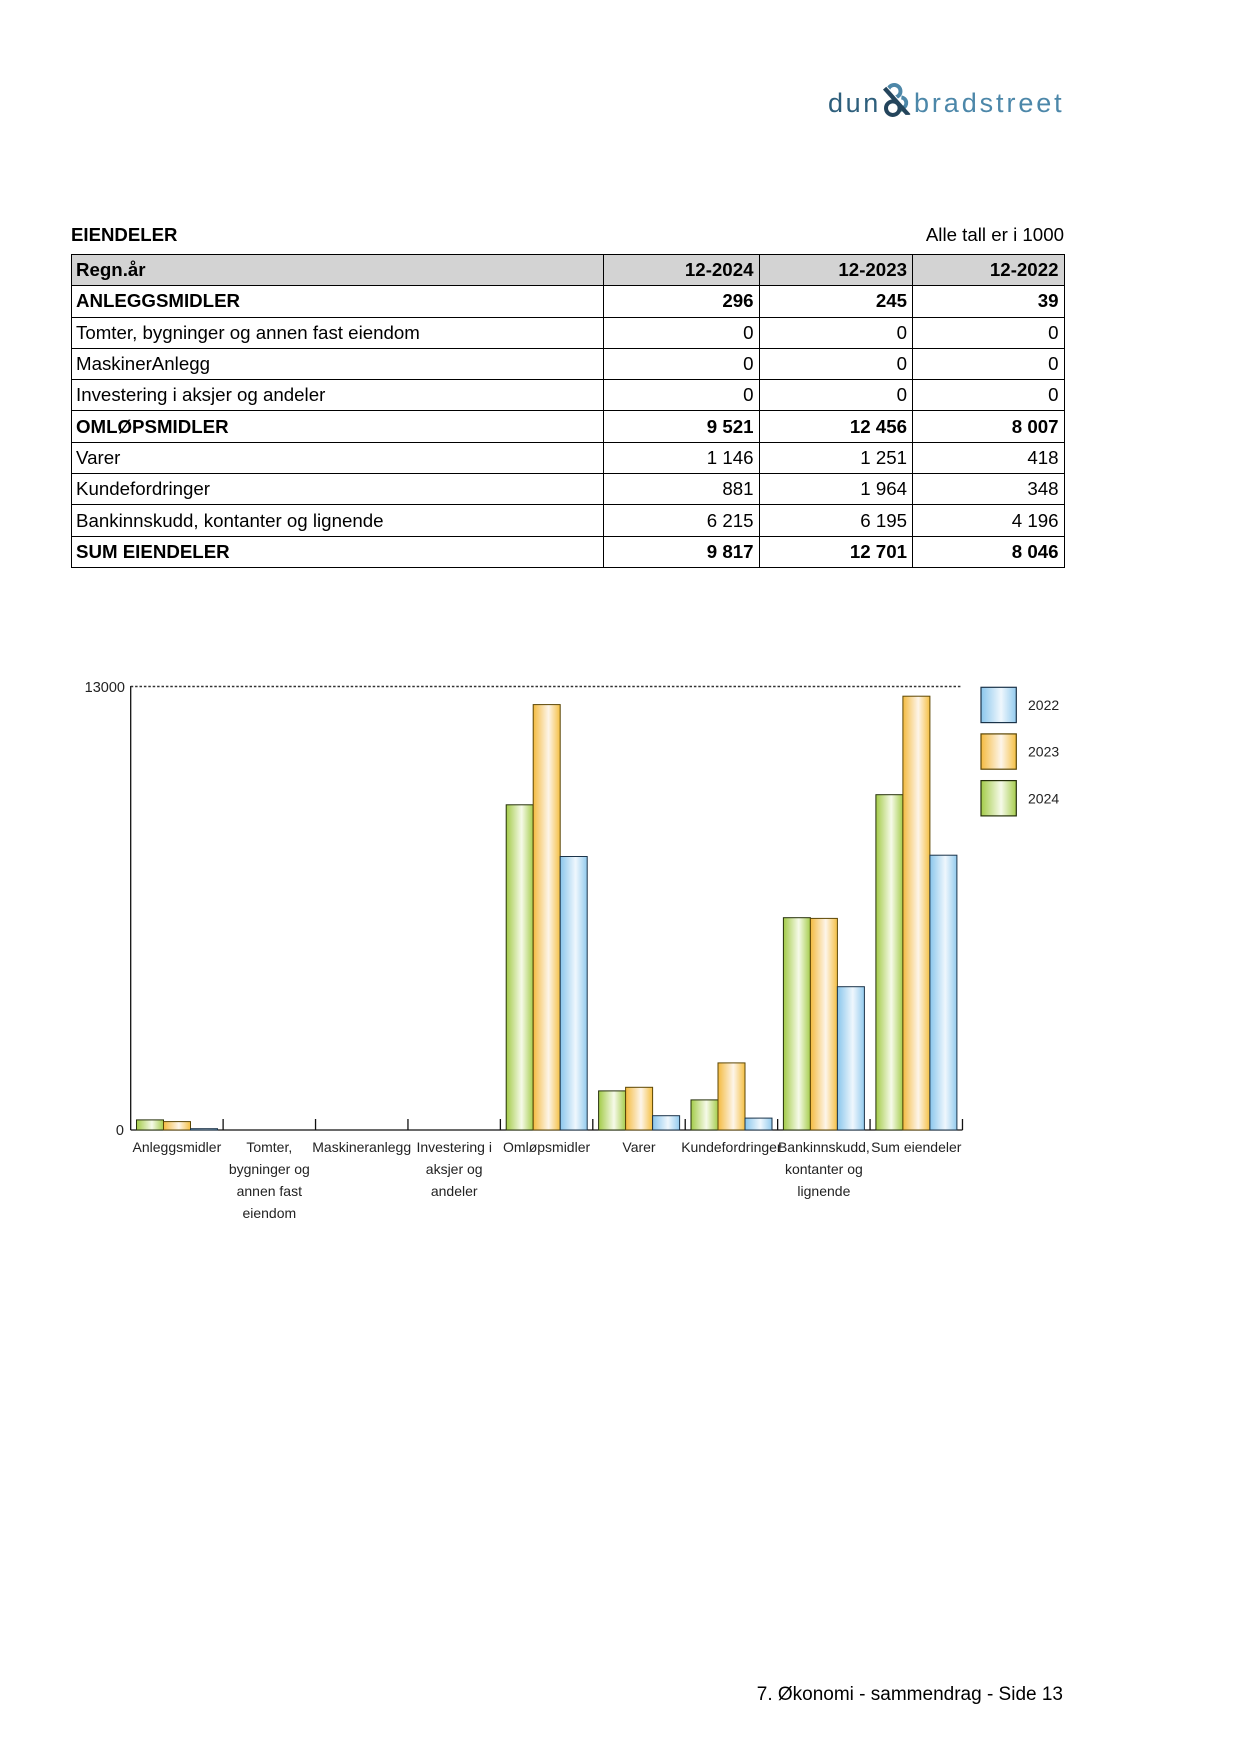 The image size is (1241, 1754). I want to click on svg-text: aksjer og, so click(454, 1169).